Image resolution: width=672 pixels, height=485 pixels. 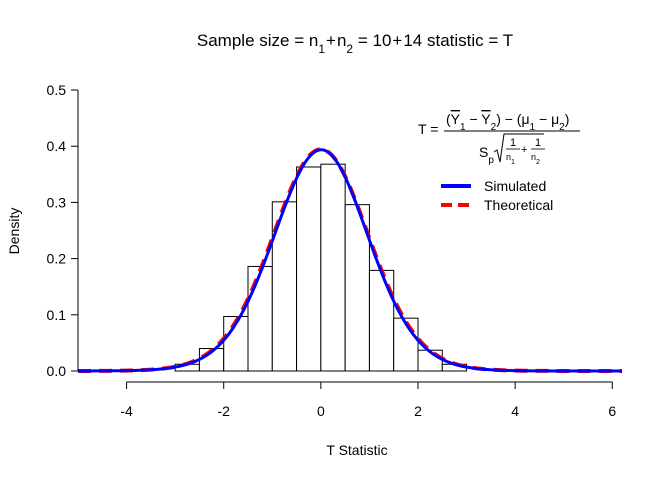 What do you see at coordinates (515, 186) in the screenshot?
I see `legend-simulated-label: Simulated` at bounding box center [515, 186].